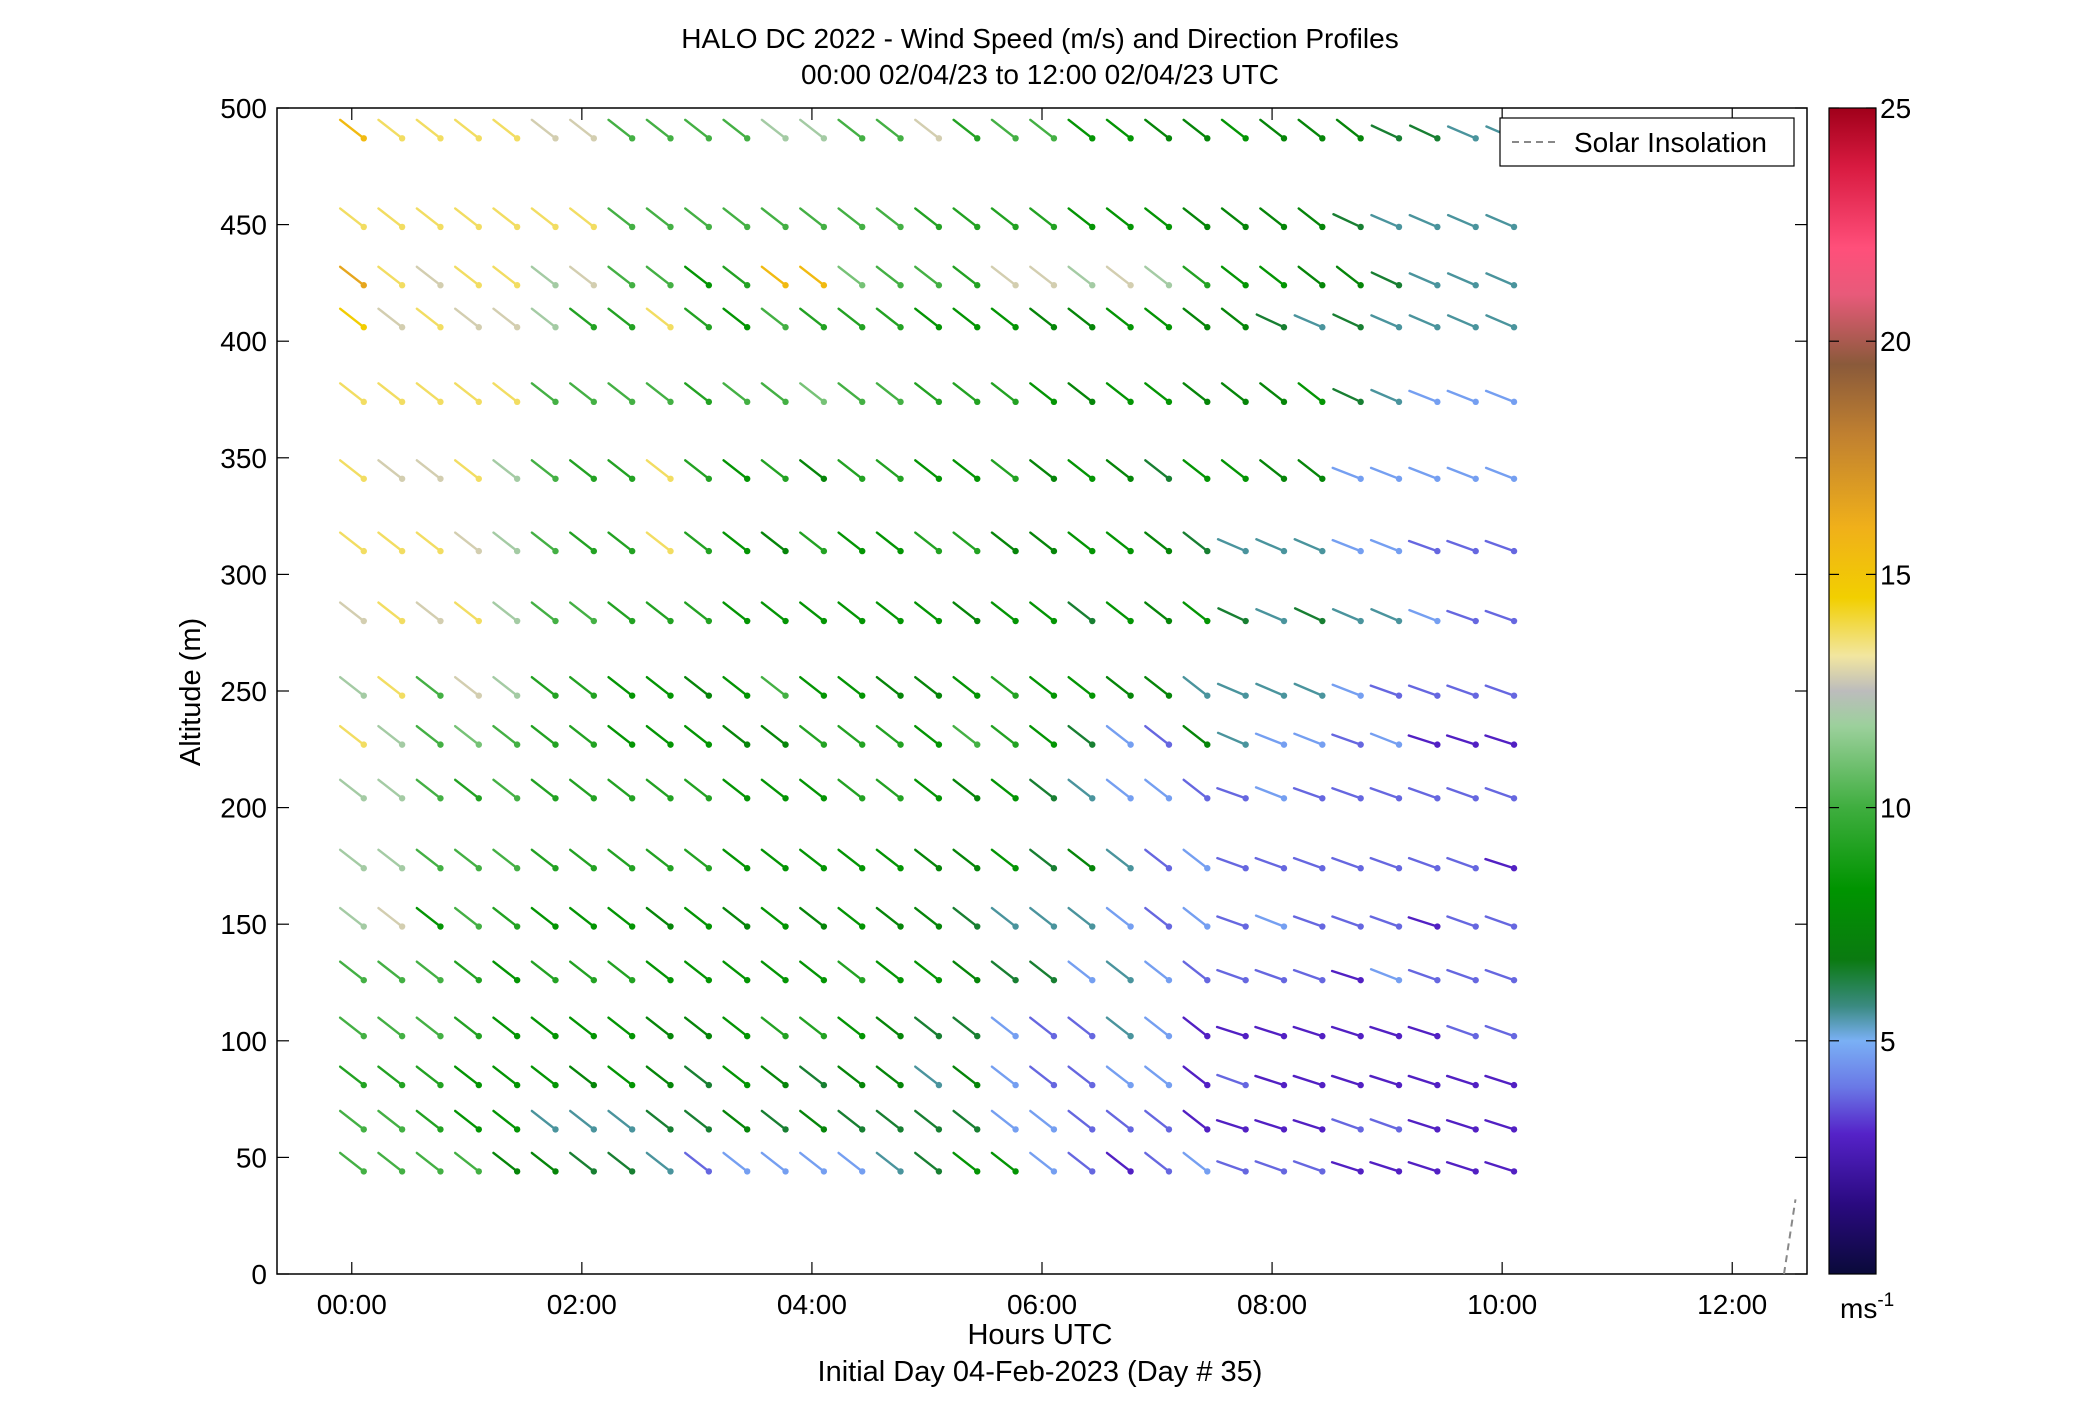  I want to click on y-tick-label: 200, so click(243, 808).